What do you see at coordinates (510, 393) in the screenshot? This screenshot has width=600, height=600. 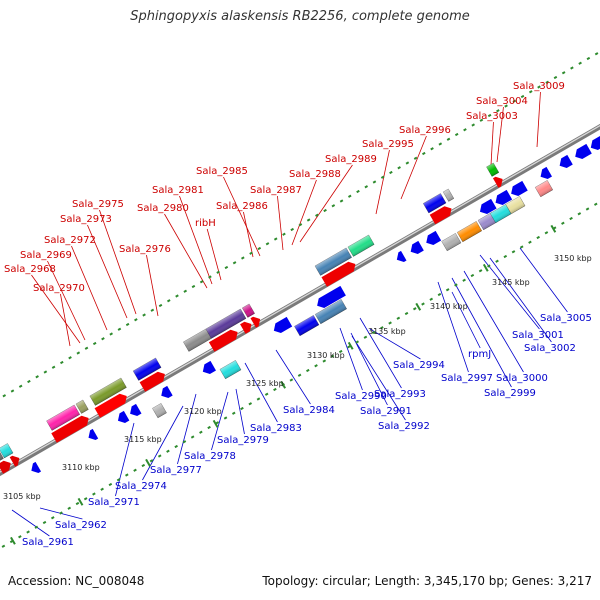 I see `gene-label-reverse: Sala_2999` at bounding box center [510, 393].